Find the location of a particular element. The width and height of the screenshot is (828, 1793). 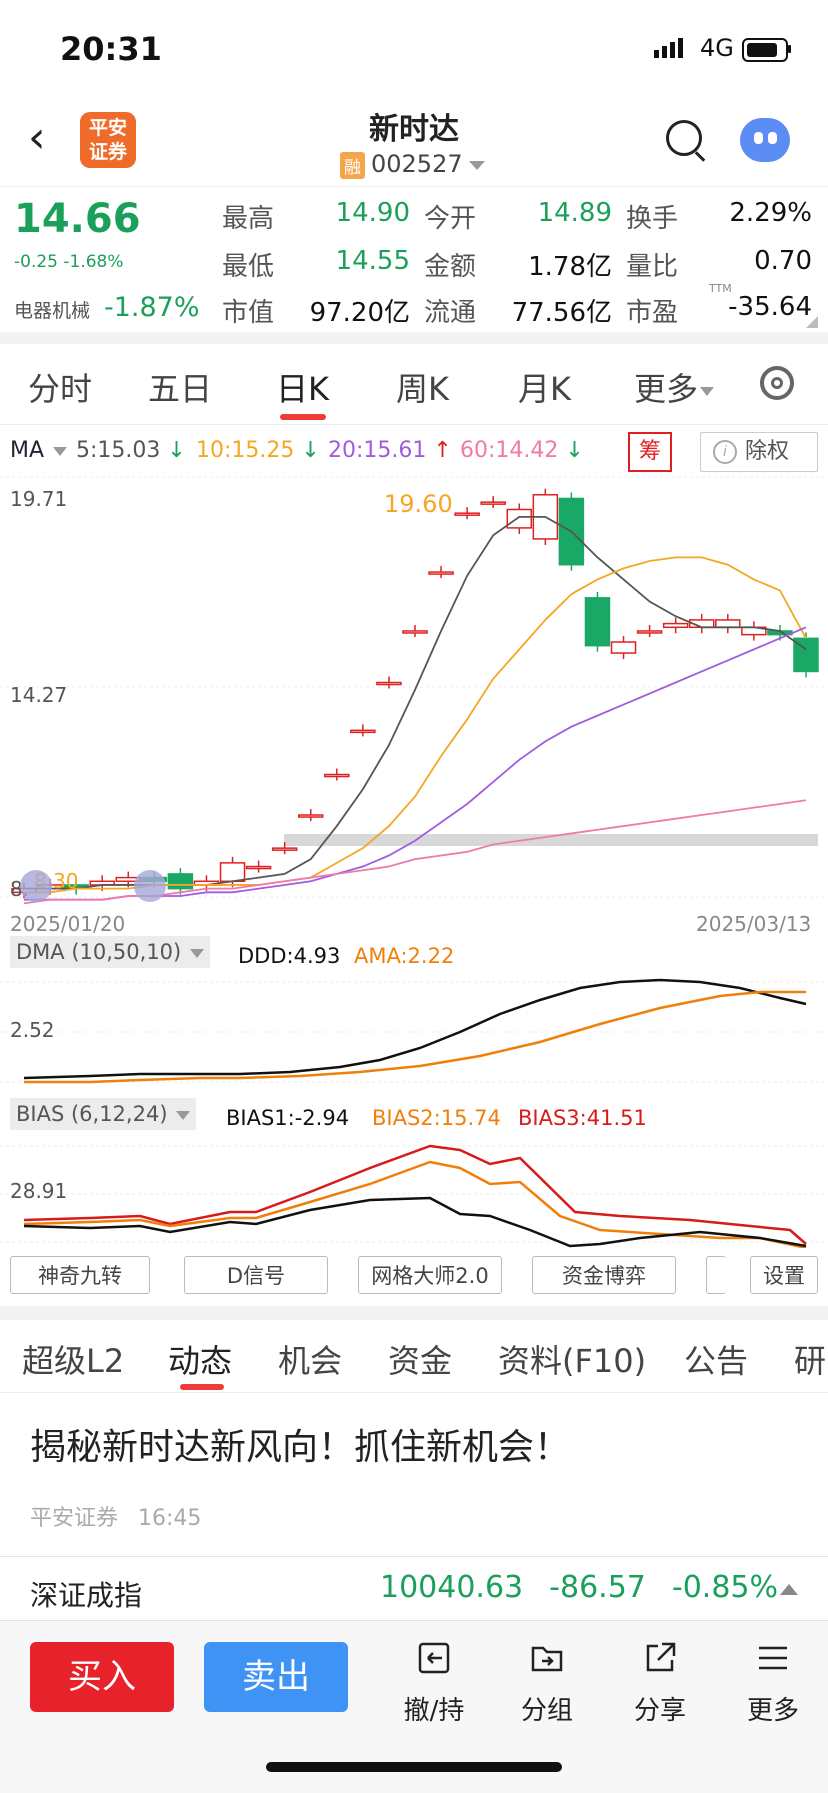

stat-value: 2.29% is located at coordinates (770, 213).